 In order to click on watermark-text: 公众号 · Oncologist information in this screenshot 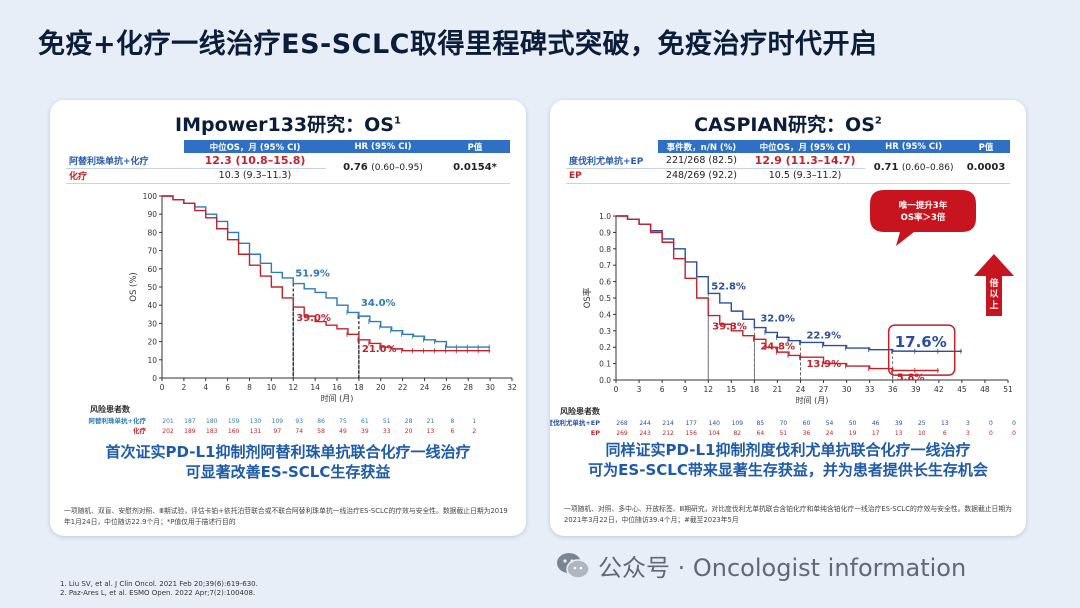, I will do `click(782, 568)`.